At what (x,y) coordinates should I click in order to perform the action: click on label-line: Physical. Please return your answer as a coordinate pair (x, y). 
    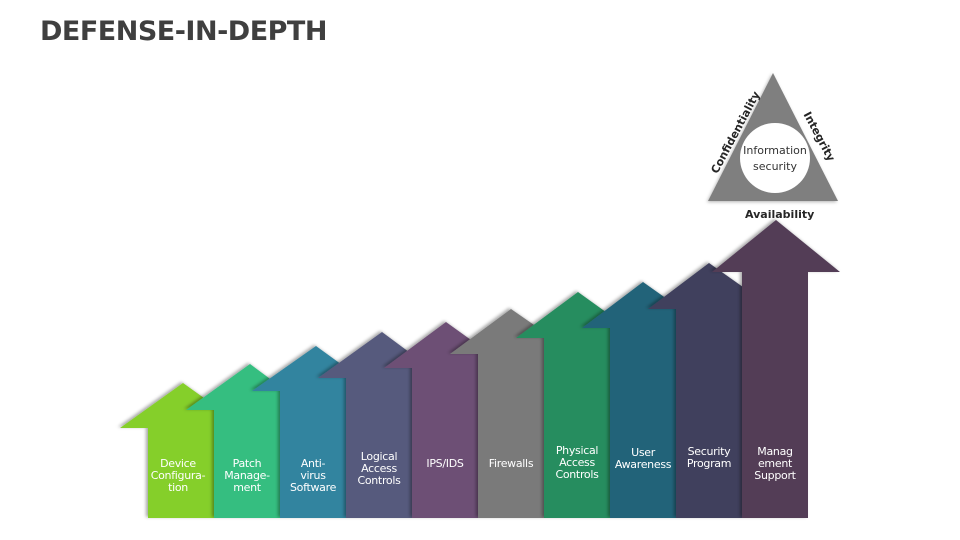
    Looking at the image, I should click on (577, 450).